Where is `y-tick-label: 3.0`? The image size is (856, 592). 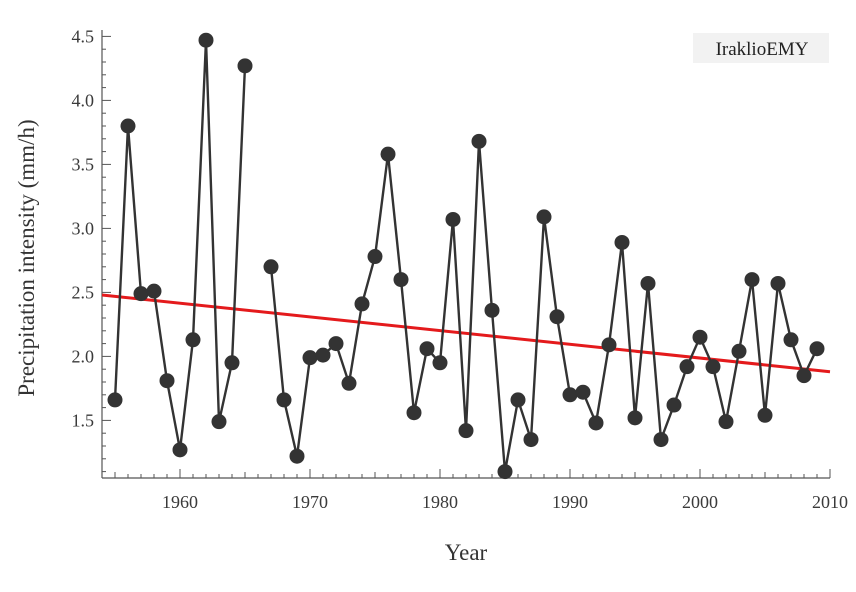
y-tick-label: 3.0 is located at coordinates (83, 228).